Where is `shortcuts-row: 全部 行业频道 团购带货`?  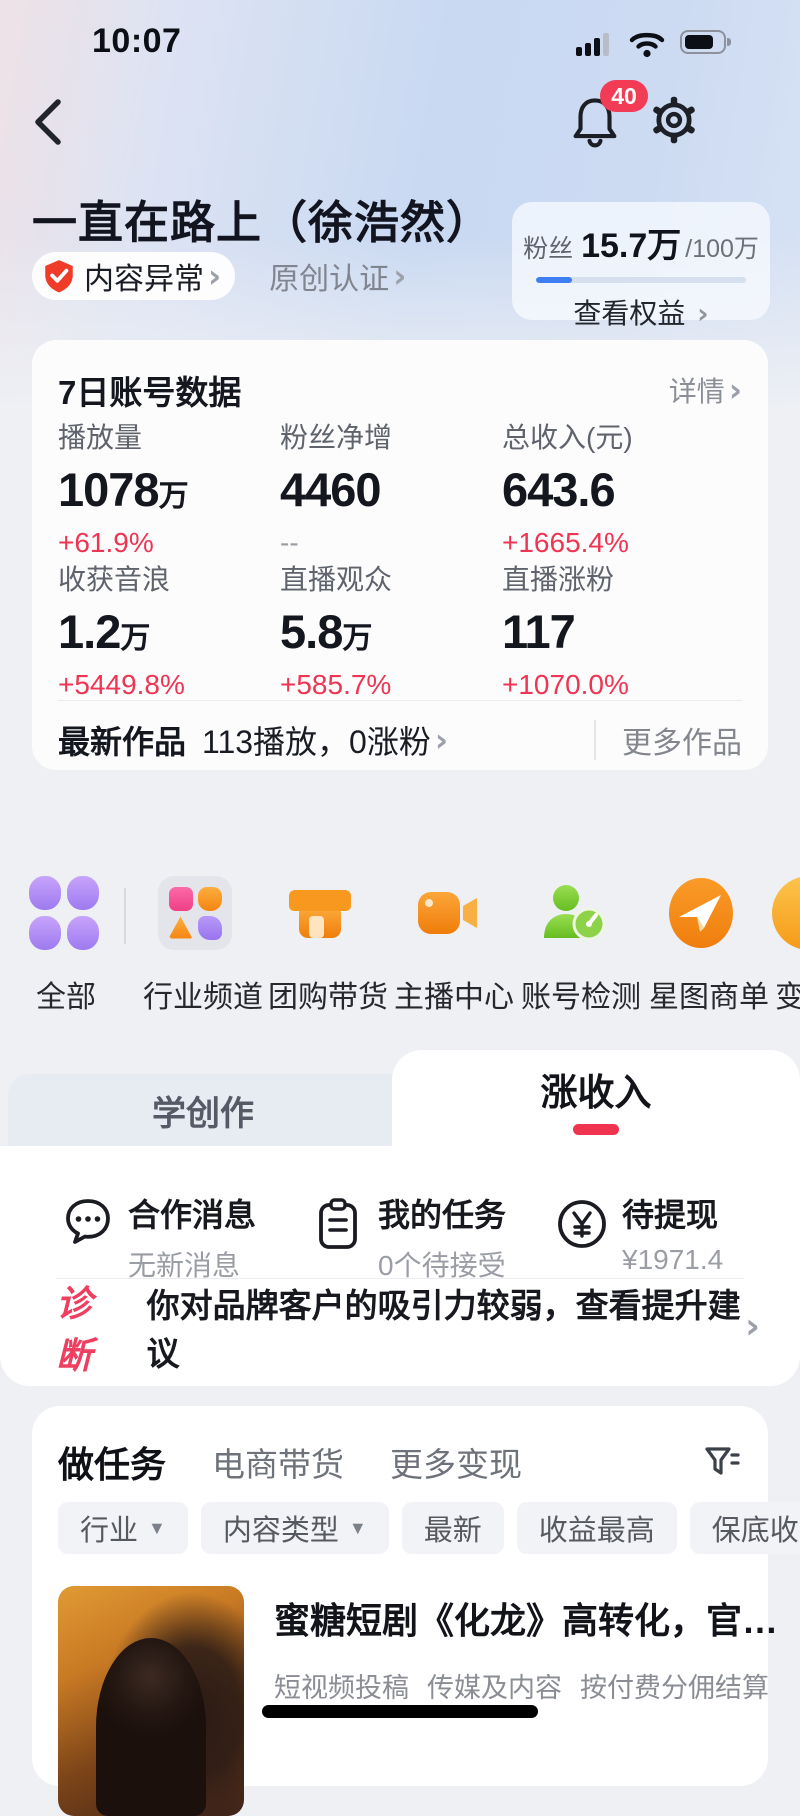 shortcuts-row: 全部 行业频道 团购带货 is located at coordinates (400, 956).